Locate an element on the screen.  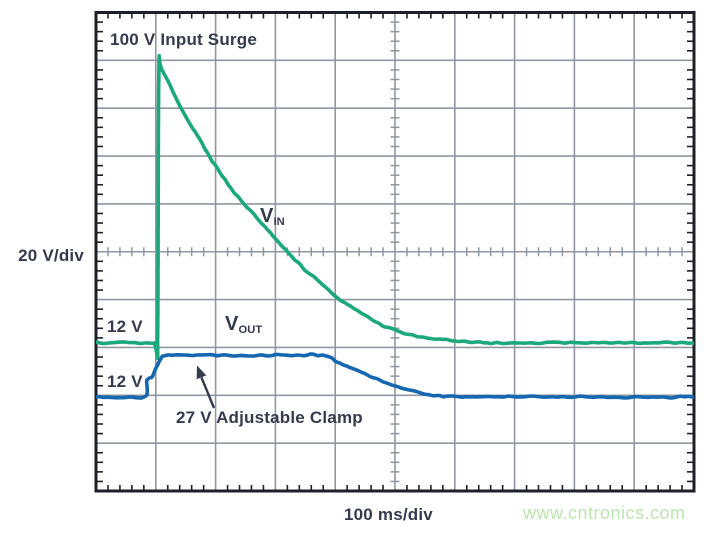
vin-label-main: V is located at coordinates (267, 216).